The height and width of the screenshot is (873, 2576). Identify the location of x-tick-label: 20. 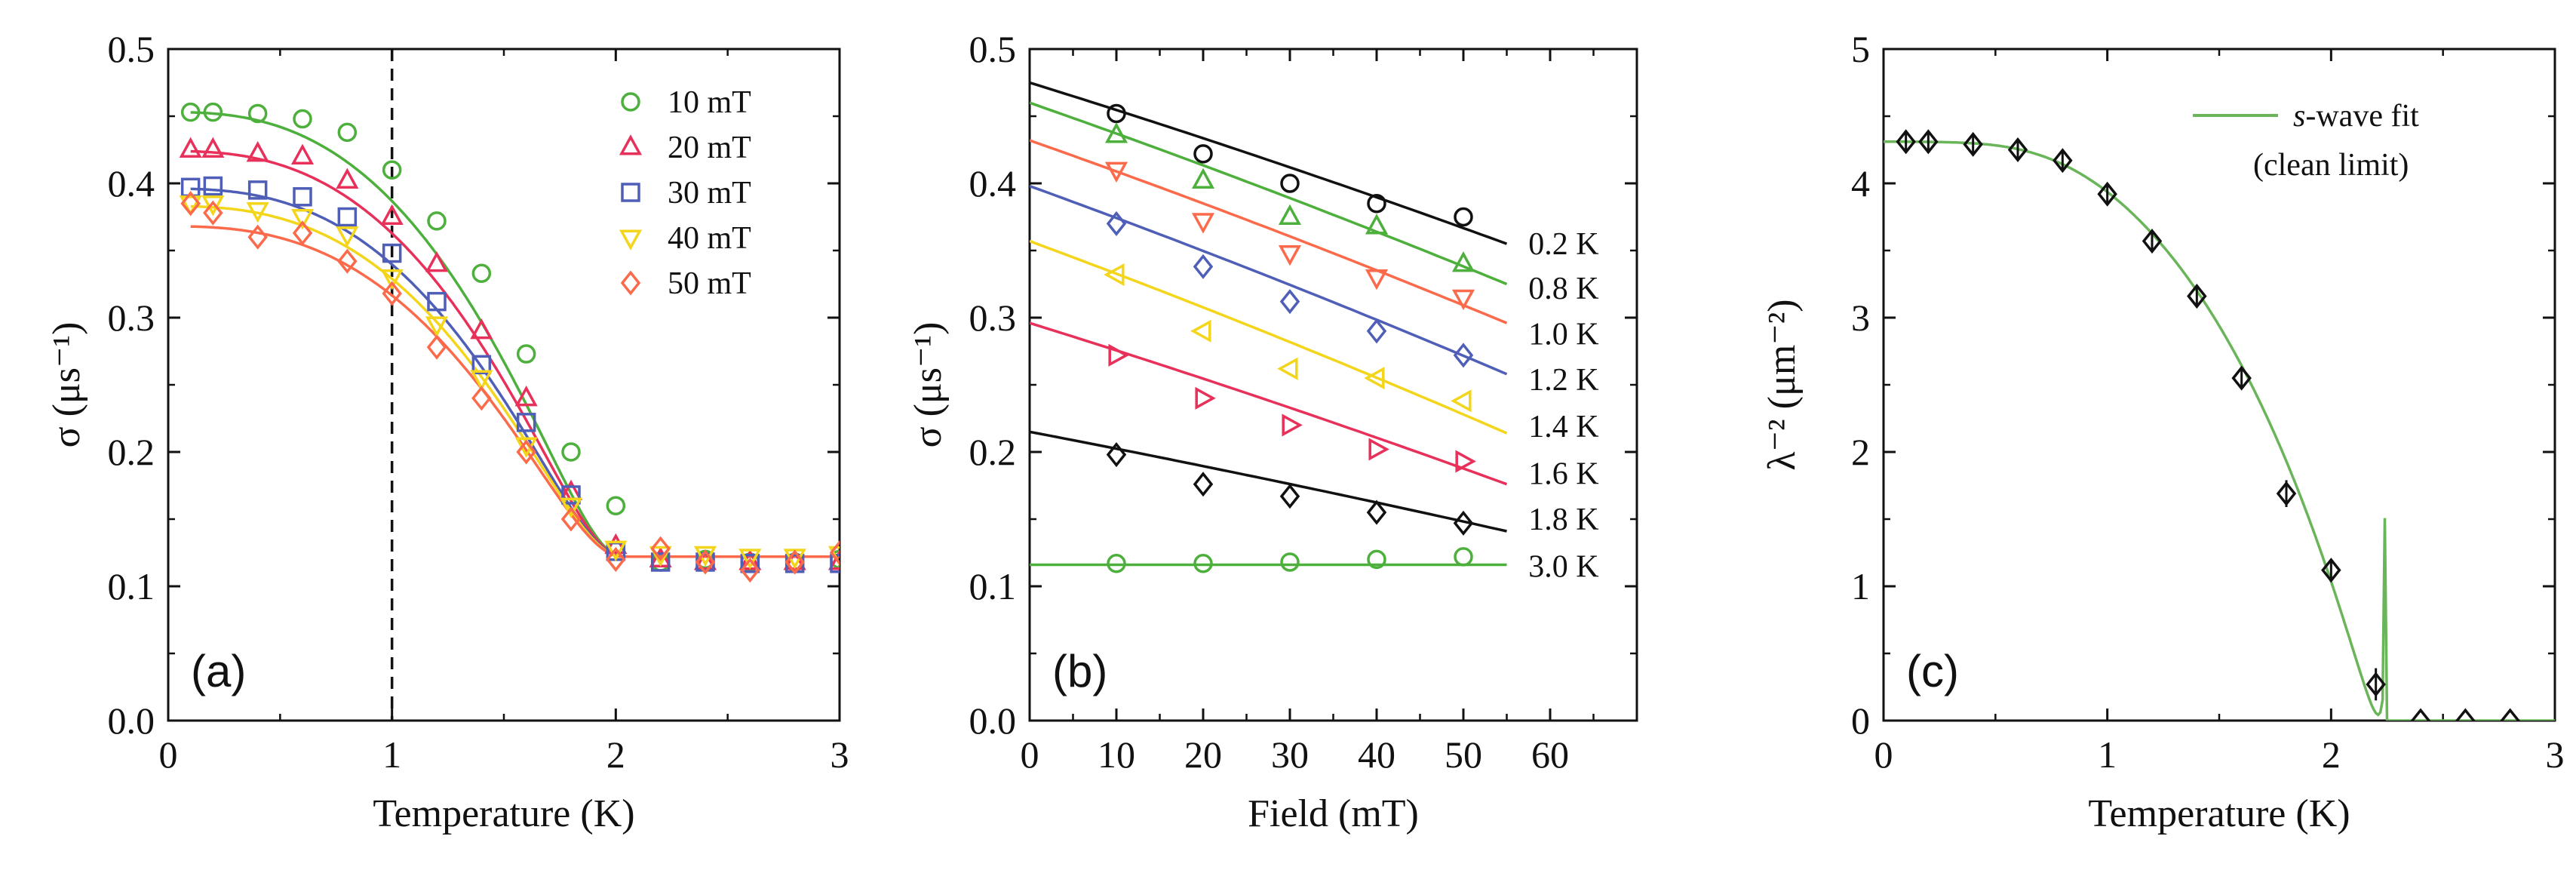
(1203, 754).